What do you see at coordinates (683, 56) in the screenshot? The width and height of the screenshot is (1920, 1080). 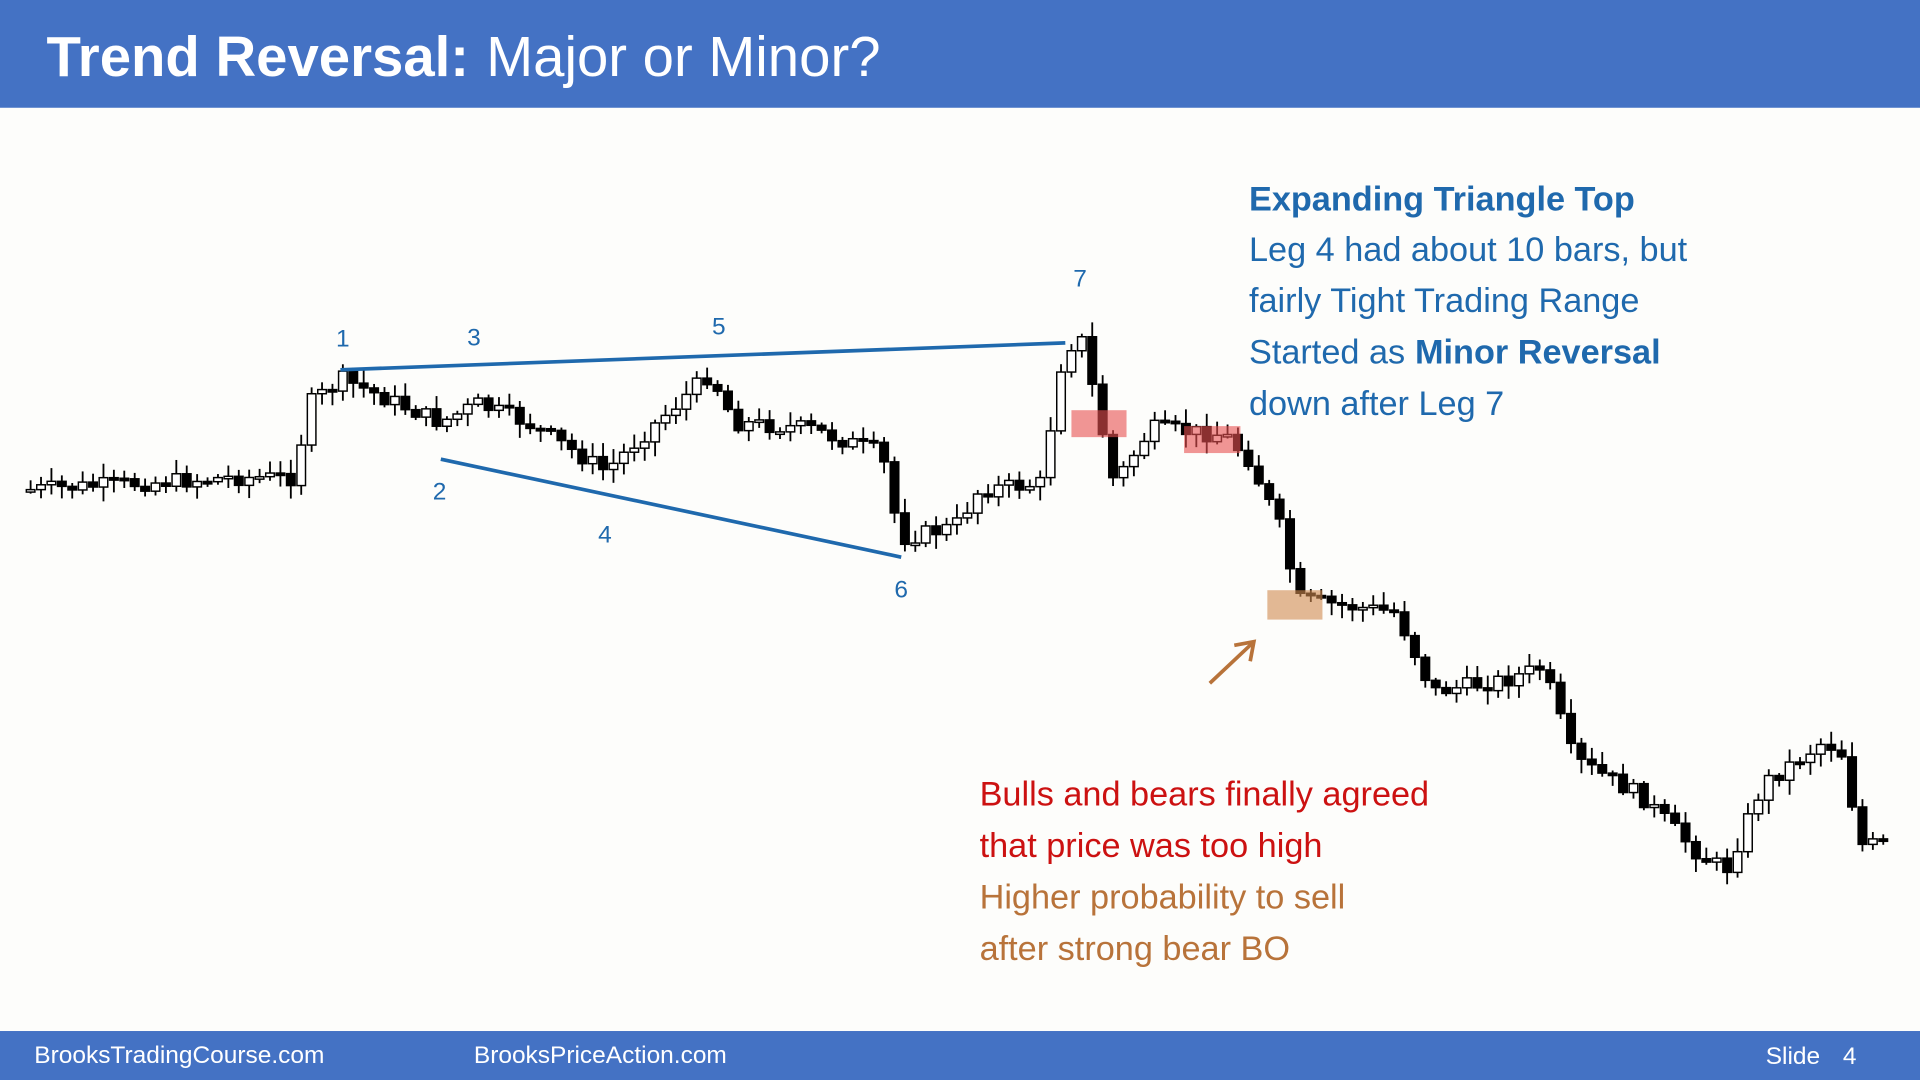 I see `title-rest: Major or Minor?` at bounding box center [683, 56].